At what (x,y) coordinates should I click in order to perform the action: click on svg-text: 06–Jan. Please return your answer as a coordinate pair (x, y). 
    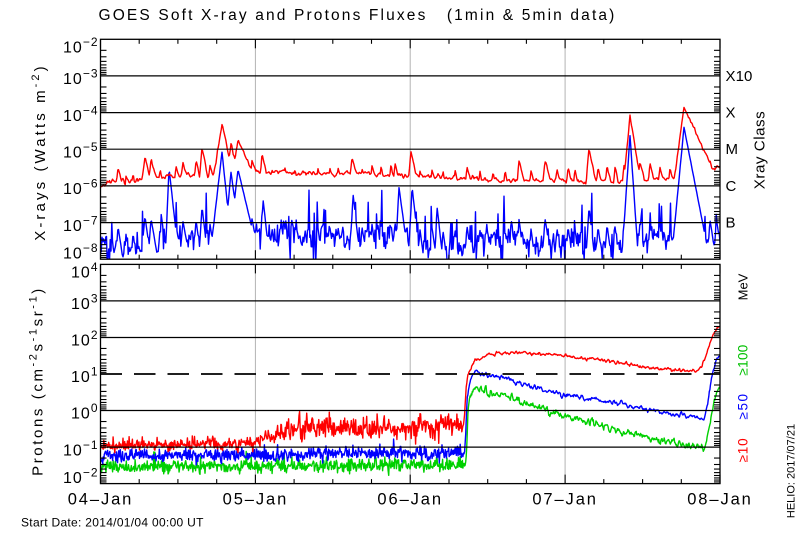
    Looking at the image, I should click on (410, 500).